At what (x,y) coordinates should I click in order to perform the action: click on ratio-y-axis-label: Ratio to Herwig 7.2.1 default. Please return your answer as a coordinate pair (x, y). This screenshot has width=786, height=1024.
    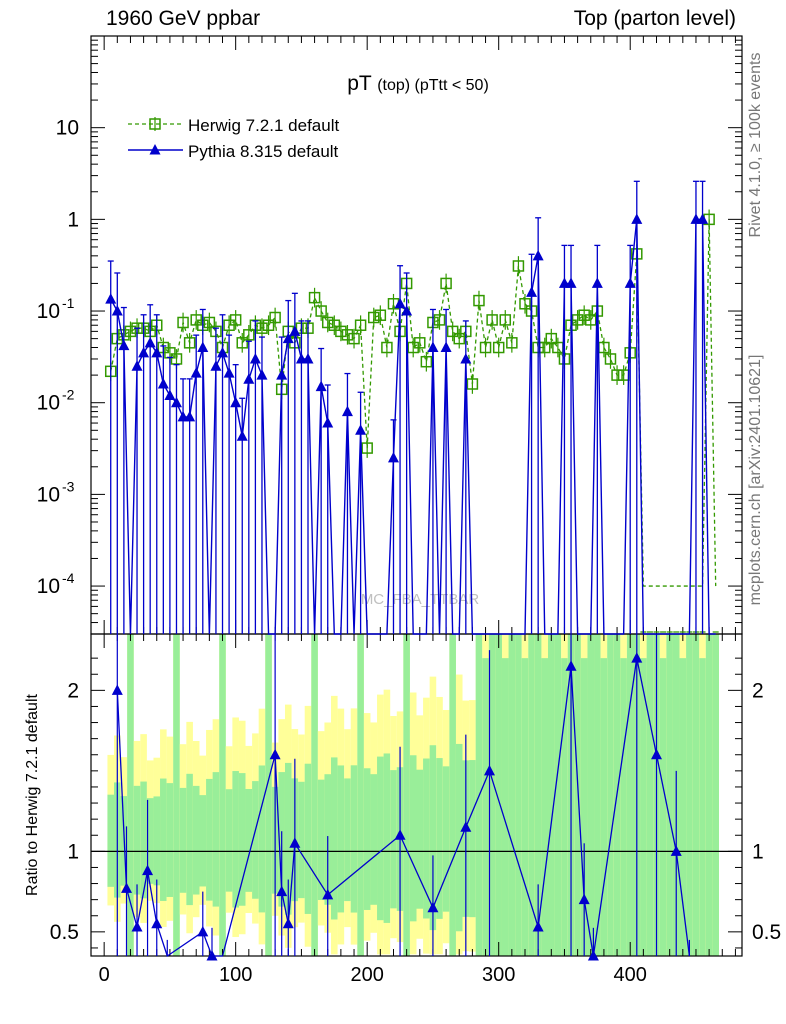
    Looking at the image, I should click on (32, 795).